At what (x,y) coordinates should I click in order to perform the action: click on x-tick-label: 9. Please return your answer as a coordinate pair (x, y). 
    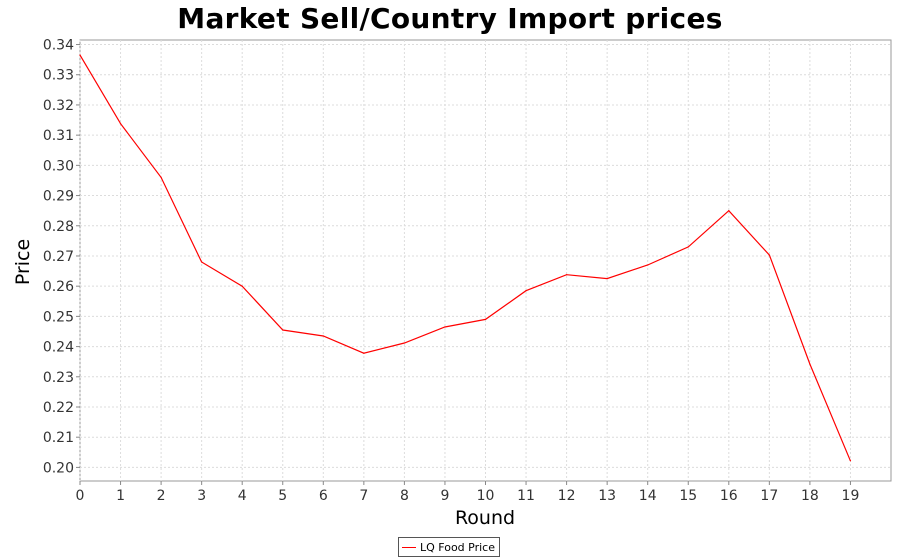
    Looking at the image, I should click on (444, 496).